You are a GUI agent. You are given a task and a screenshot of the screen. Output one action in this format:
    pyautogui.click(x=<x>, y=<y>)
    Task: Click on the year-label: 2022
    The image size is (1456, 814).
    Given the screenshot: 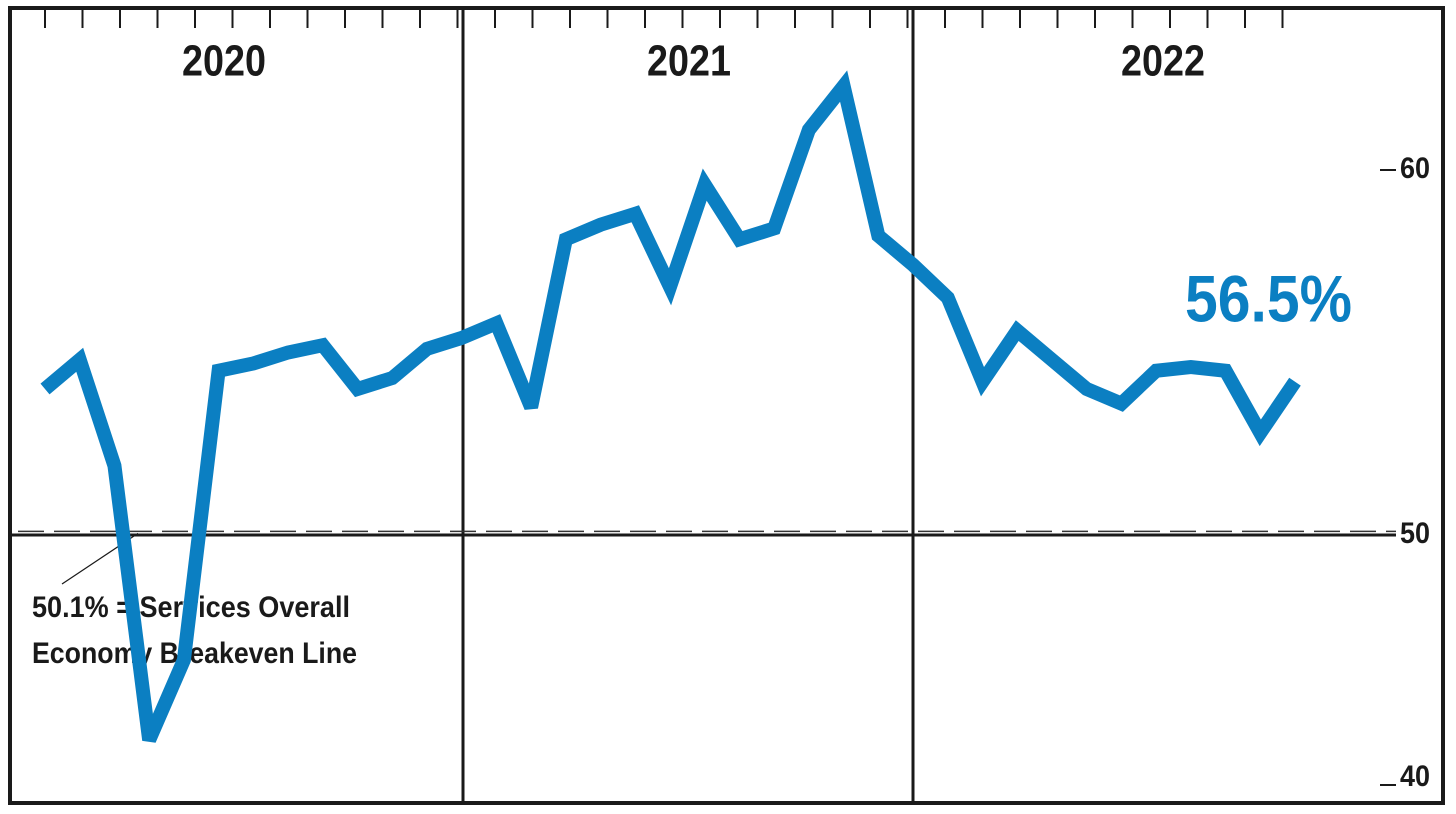 What is the action you would take?
    pyautogui.click(x=1163, y=61)
    